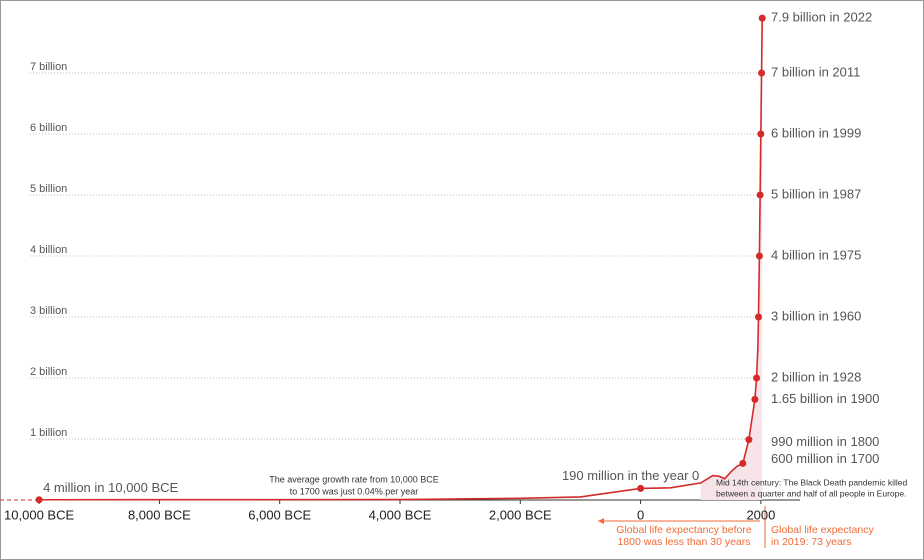  Describe the element at coordinates (815, 71) in the screenshot. I see `point-label: 7 billion in 2011` at that location.